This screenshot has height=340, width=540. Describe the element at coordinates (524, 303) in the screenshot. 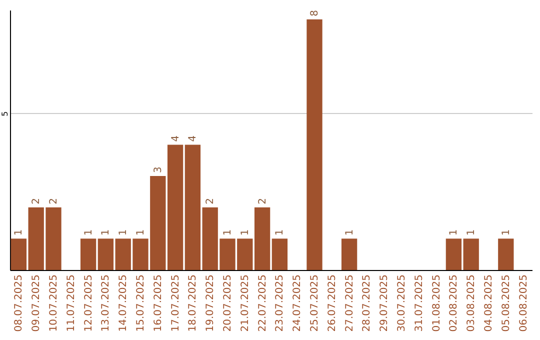

I see `x-tick-label: 06.08.2025` at that location.